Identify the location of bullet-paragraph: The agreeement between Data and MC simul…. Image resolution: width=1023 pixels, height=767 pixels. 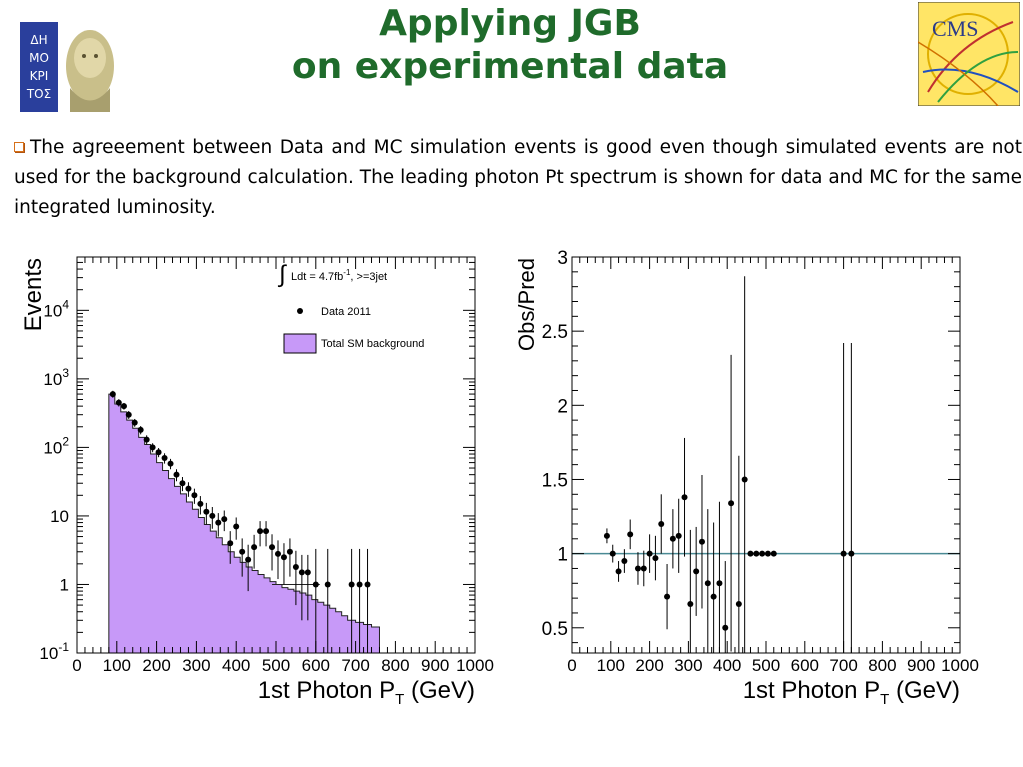
(518, 178).